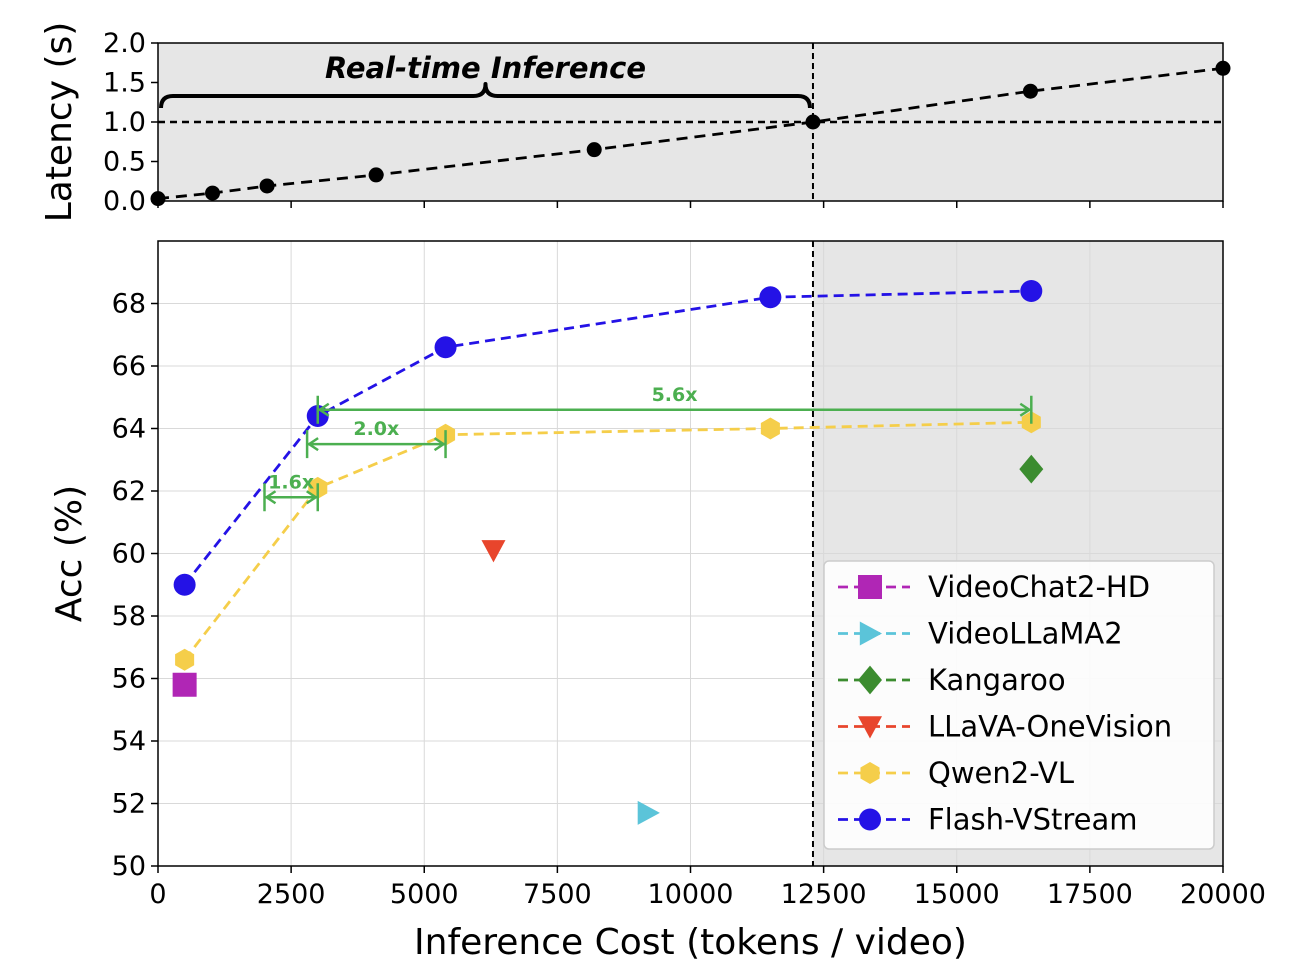  Describe the element at coordinates (1025, 634) in the screenshot. I see `legend-label: VideoLLaMA2` at that location.